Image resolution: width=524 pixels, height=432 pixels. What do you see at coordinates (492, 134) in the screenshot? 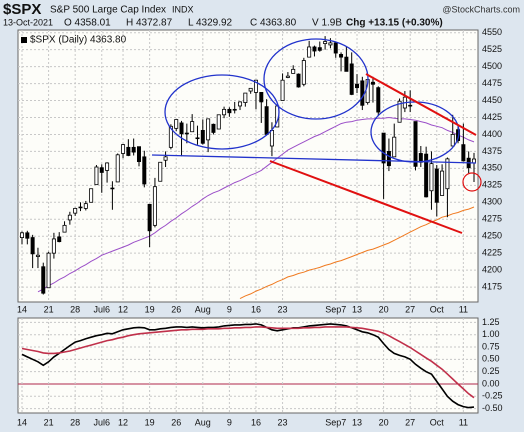
I see `y-tick-label: 4400` at bounding box center [492, 134].